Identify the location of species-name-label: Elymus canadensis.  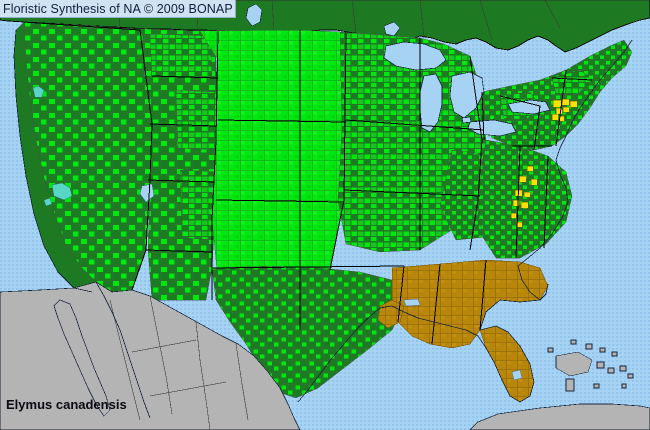
(66, 405).